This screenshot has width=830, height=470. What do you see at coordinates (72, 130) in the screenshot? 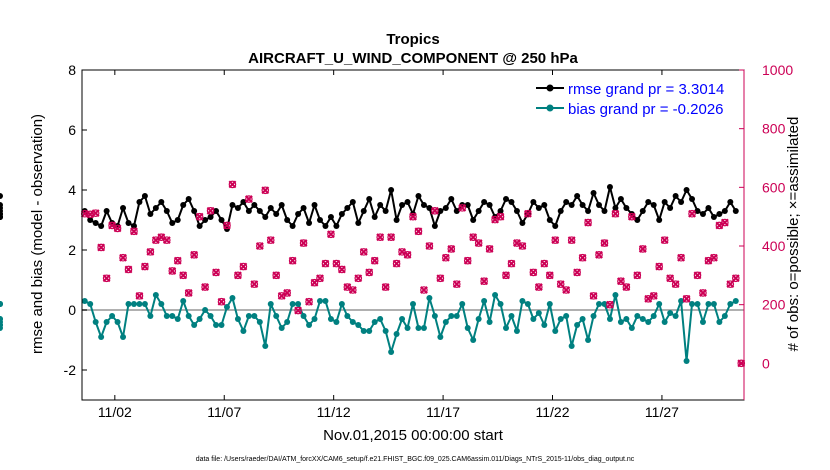
I see `y-tick-label: 6` at bounding box center [72, 130].